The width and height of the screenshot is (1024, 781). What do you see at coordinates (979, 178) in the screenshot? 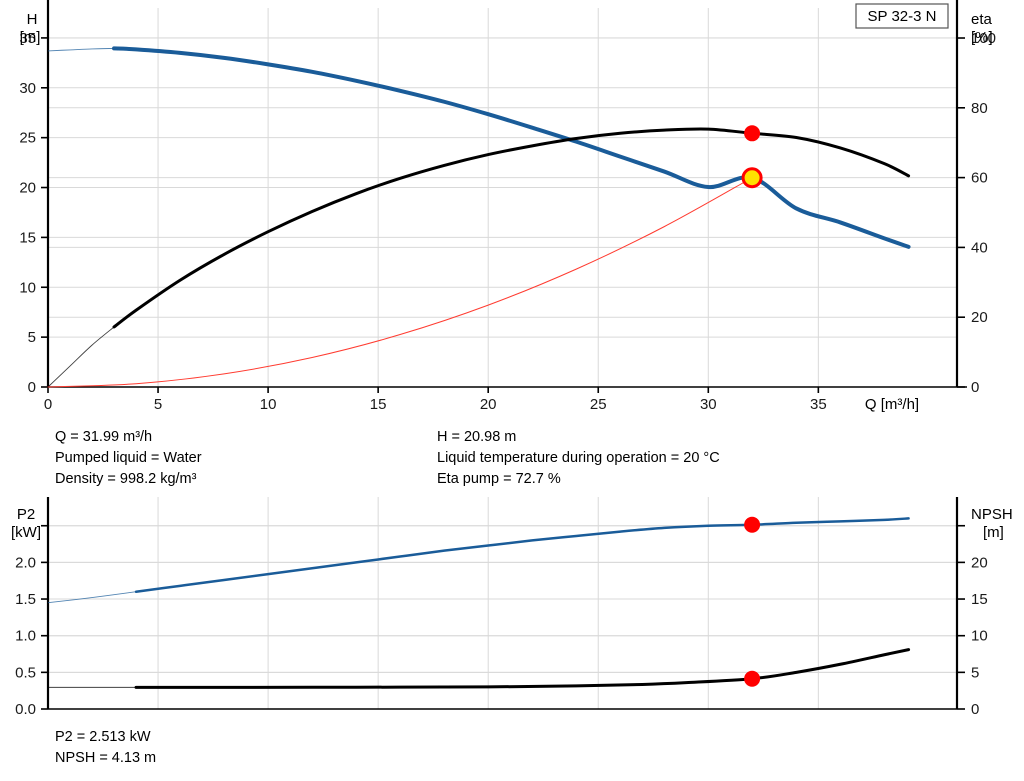
I see `svg-text: 60` at bounding box center [979, 178].